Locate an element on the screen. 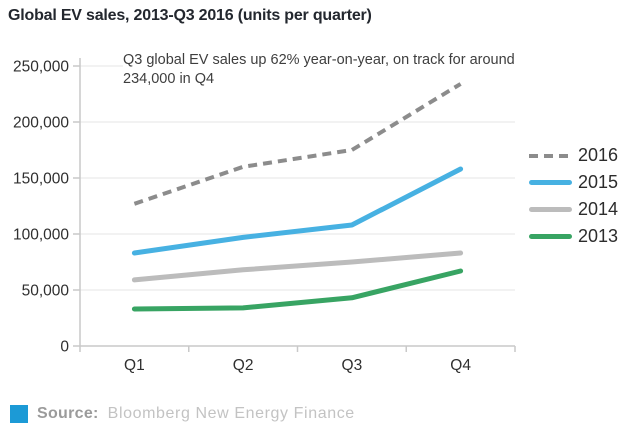 Image resolution: width=640 pixels, height=439 pixels. series-line-2015 is located at coordinates (297, 211).